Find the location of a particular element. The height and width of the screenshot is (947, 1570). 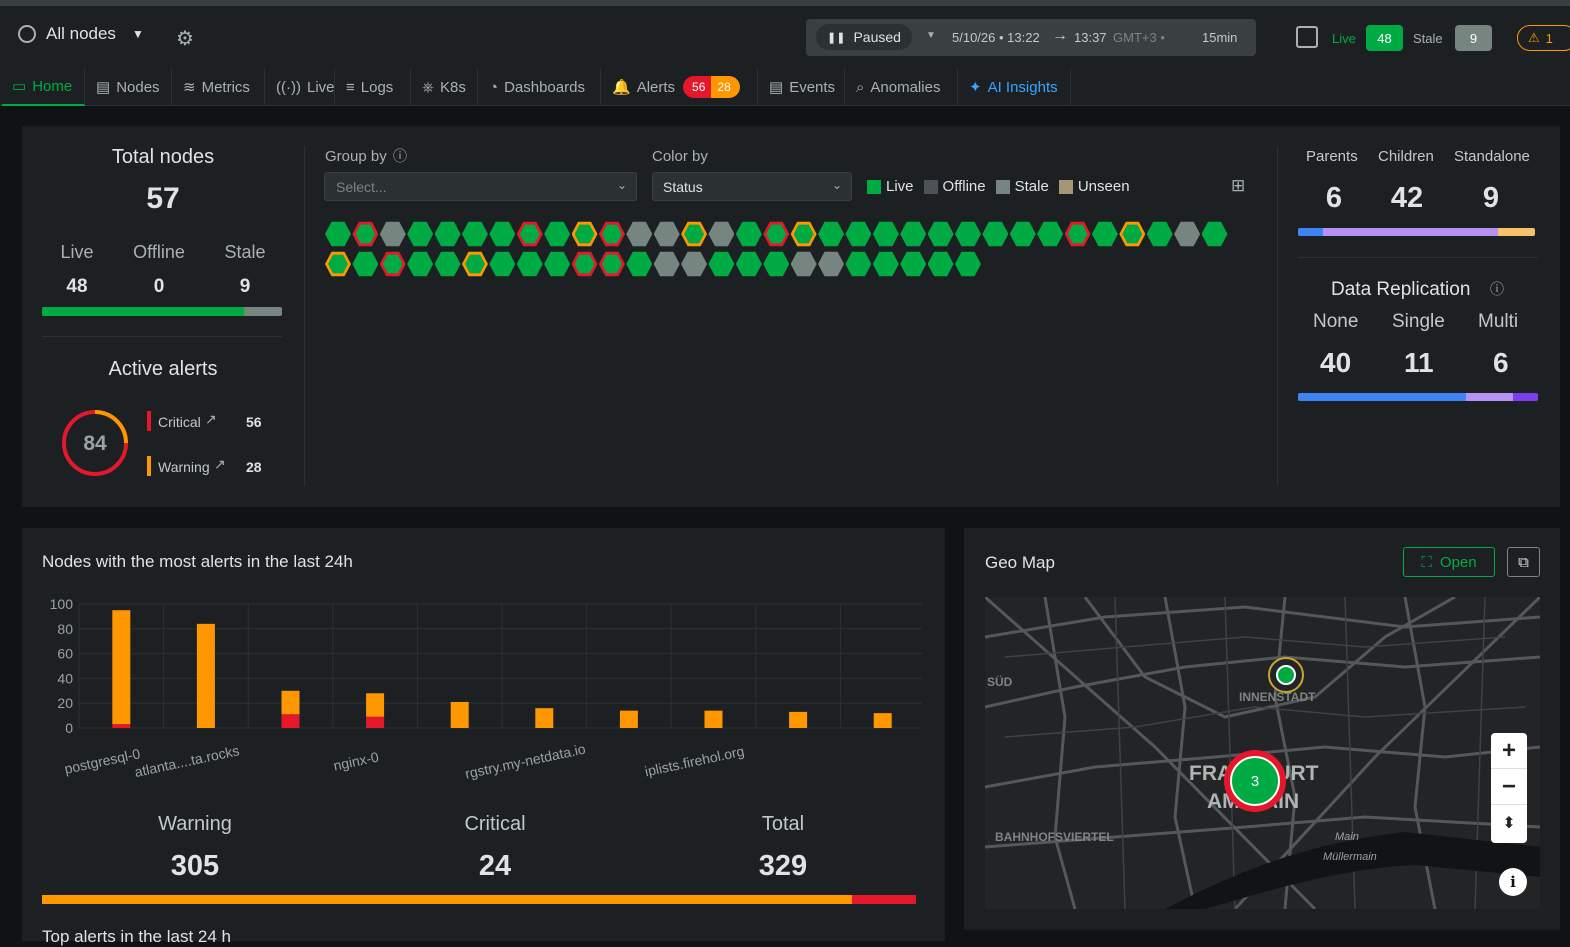

pause-button: ❚❚ Paused is located at coordinates (864, 37).